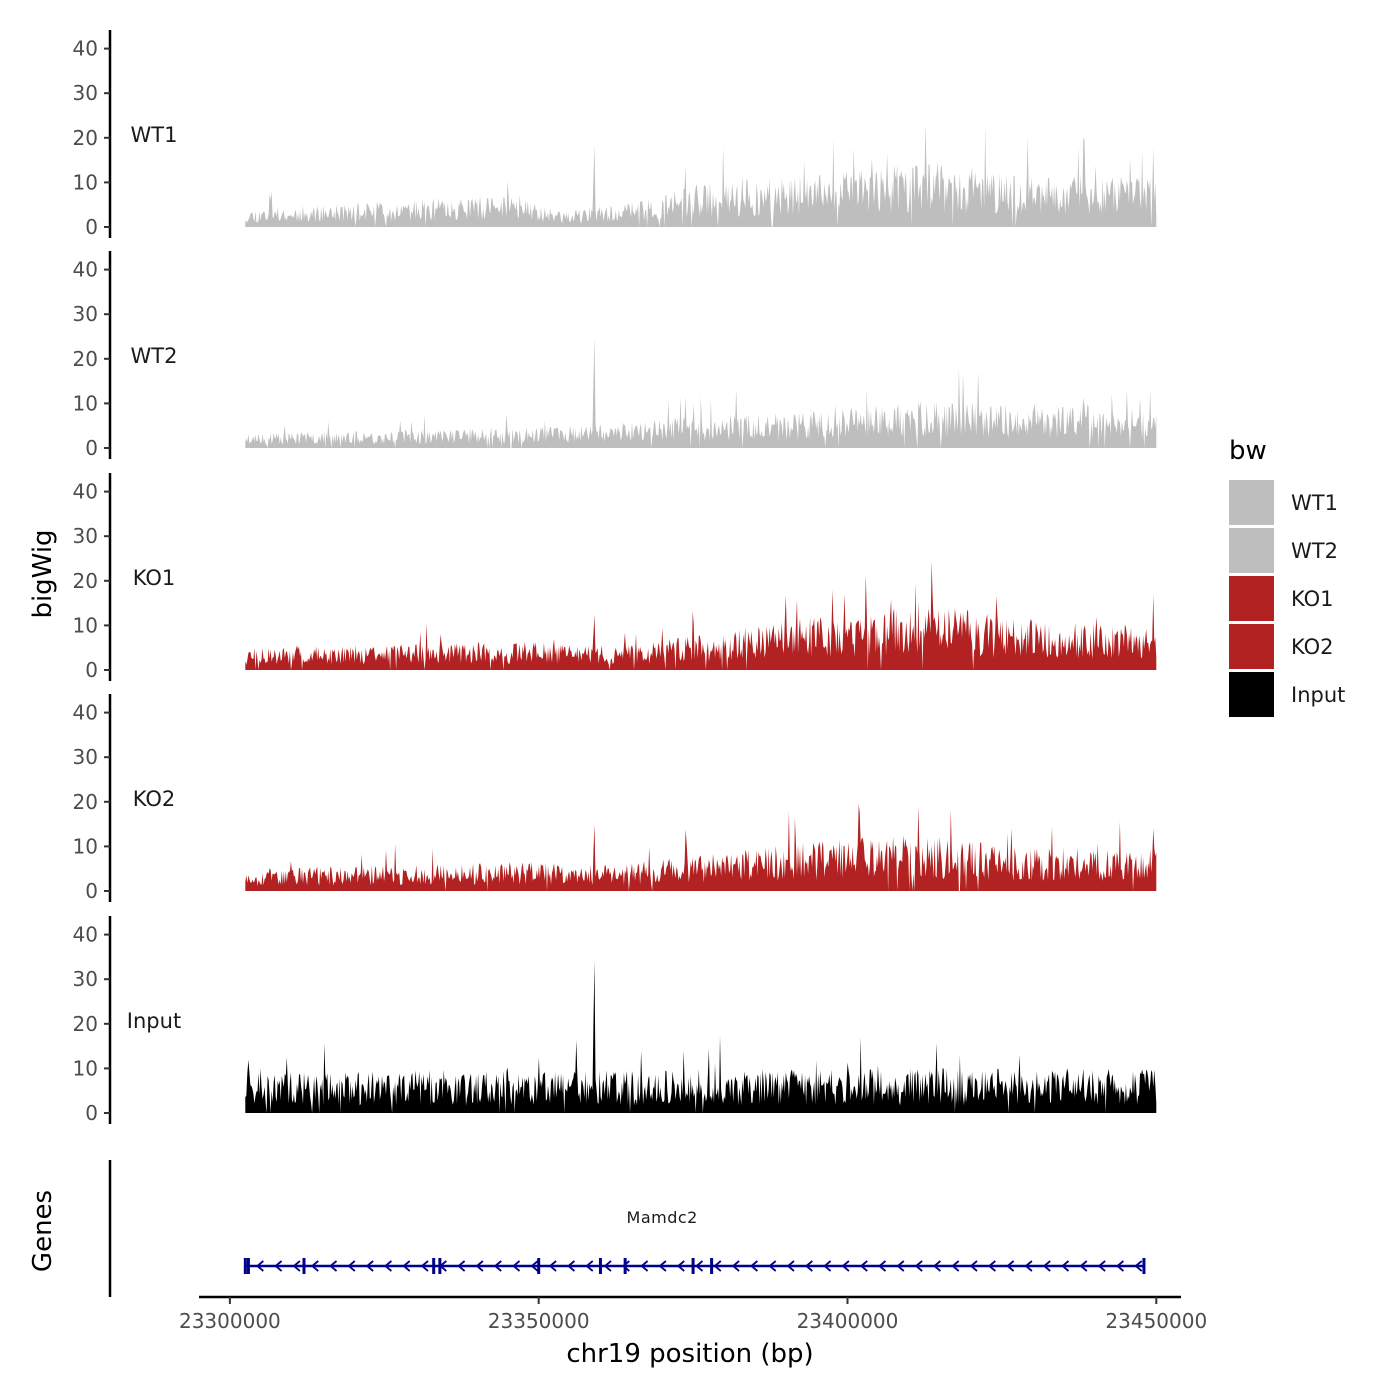  I want to click on track-label: WT2, so click(154, 356).